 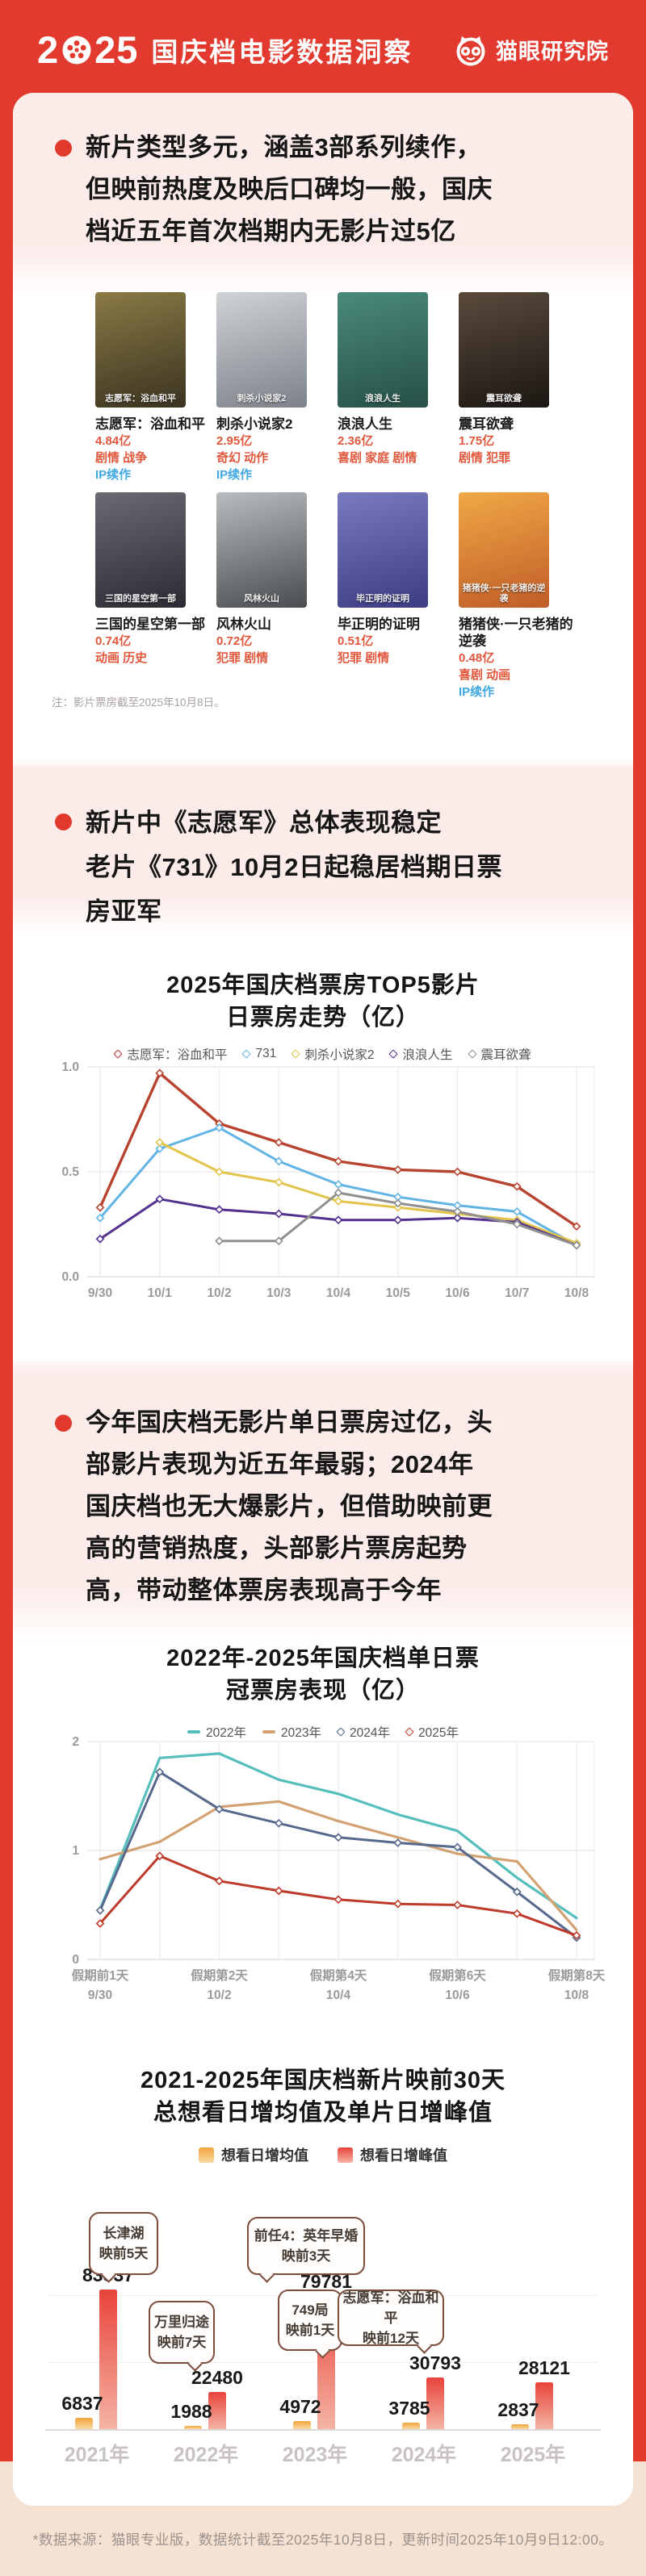 What do you see at coordinates (323, 2097) in the screenshot?
I see `chart3-title: 2021-2025年国庆档新片映前30天 总想看日增均值及单片日增峰值` at bounding box center [323, 2097].